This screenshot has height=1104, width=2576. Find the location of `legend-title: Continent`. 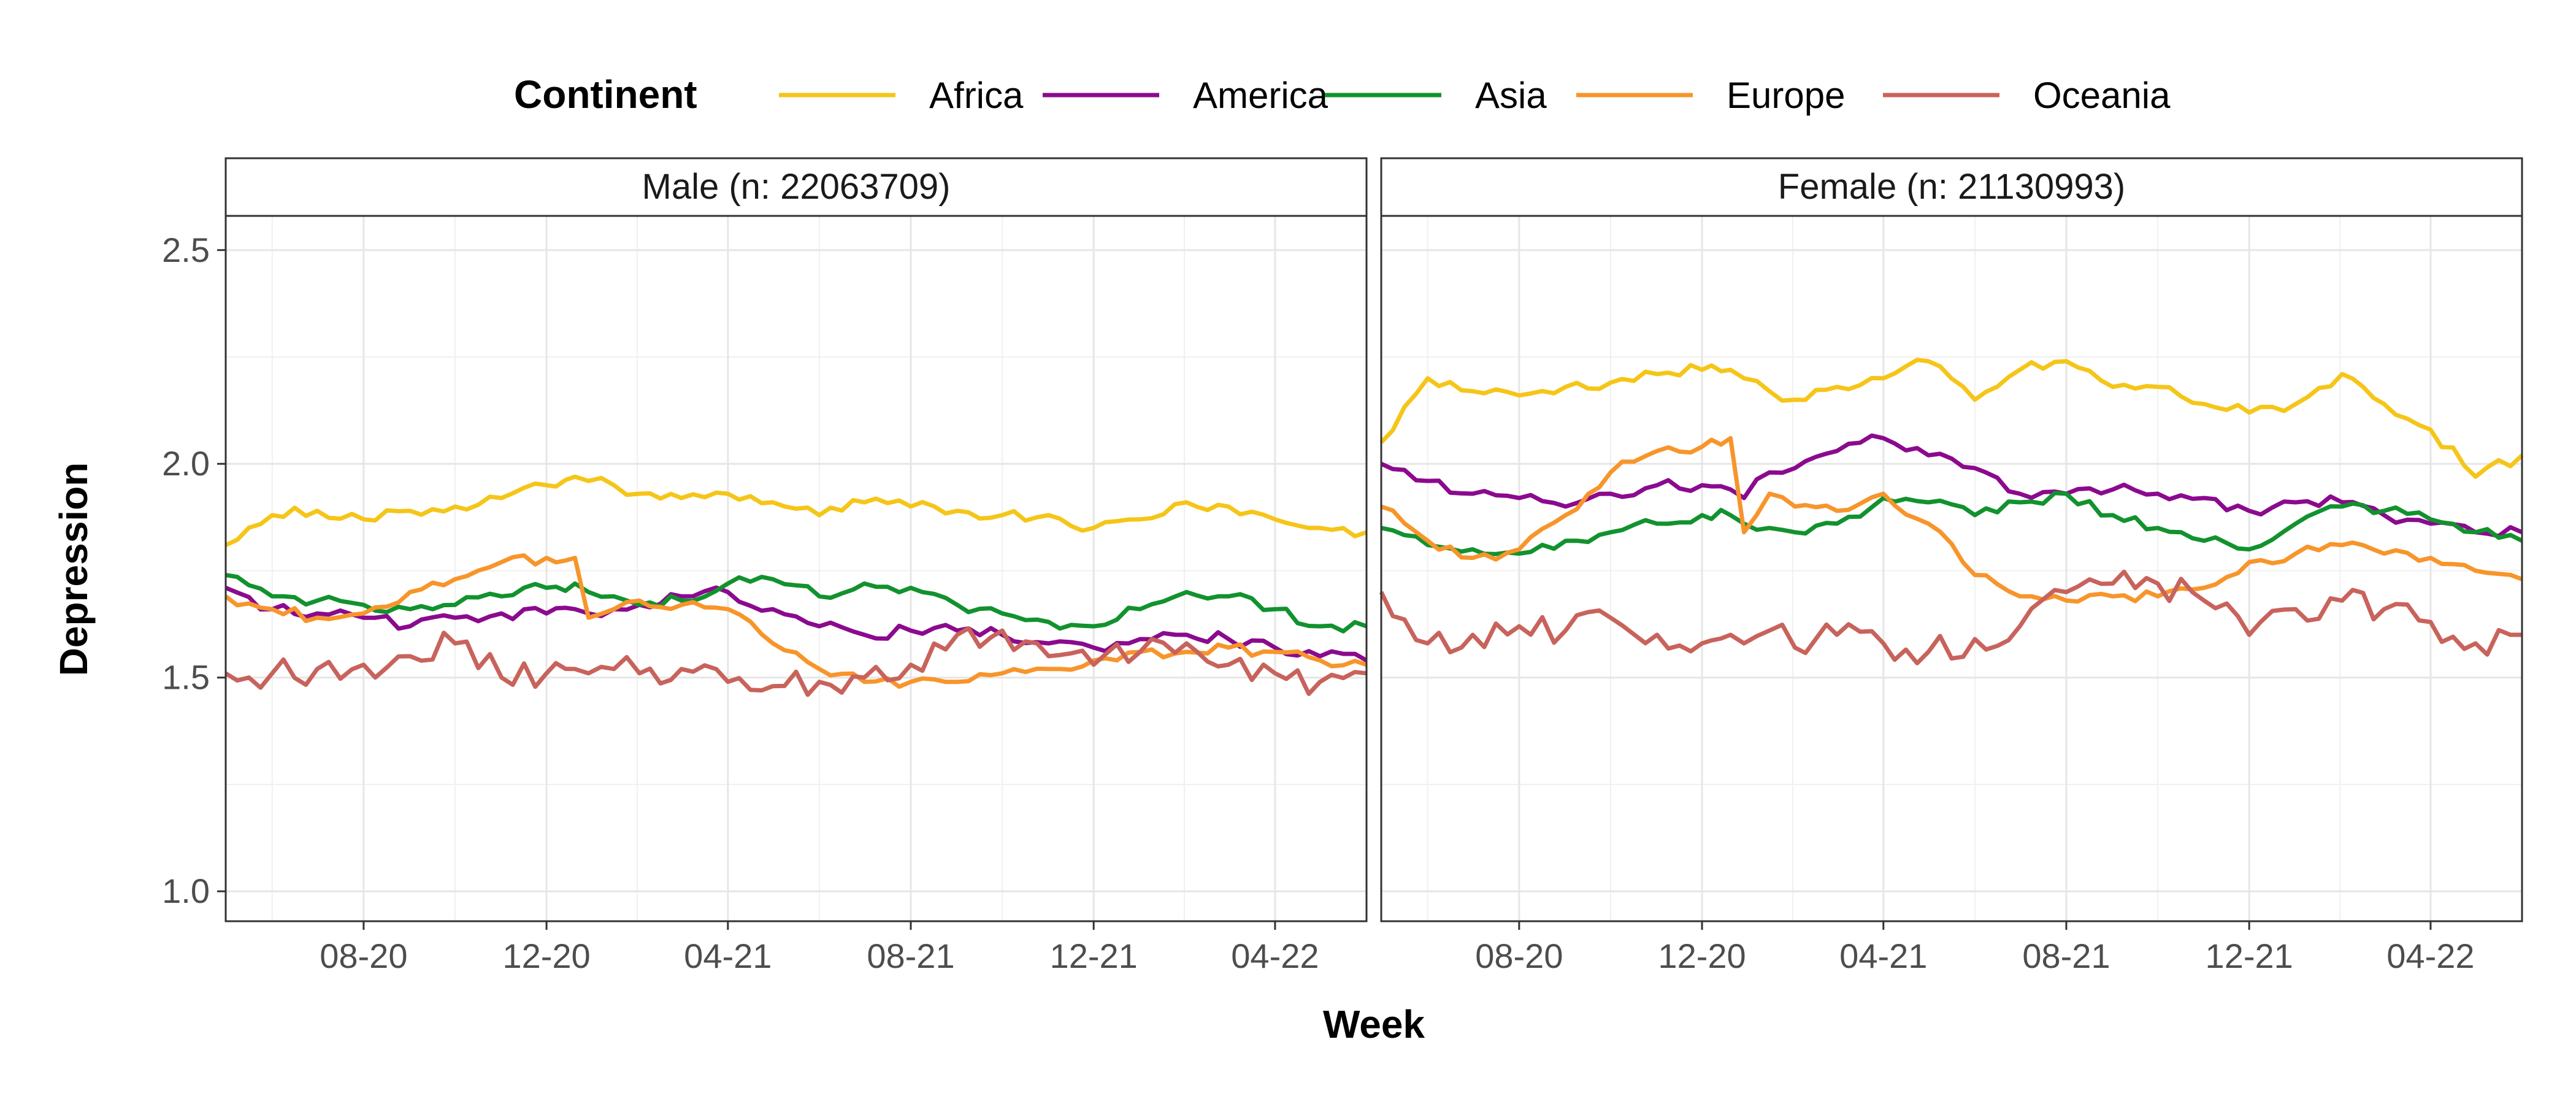

legend-title: Continent is located at coordinates (605, 94).